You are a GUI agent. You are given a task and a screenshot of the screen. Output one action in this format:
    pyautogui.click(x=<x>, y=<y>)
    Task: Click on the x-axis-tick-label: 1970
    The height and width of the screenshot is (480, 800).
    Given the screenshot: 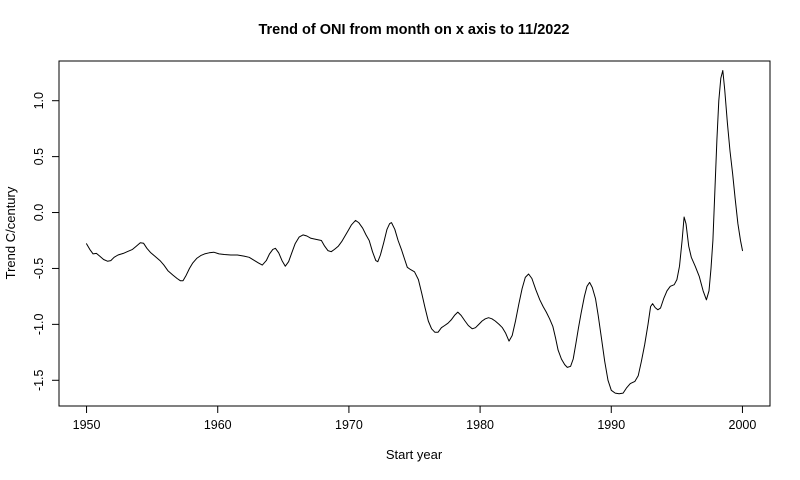 What is the action you would take?
    pyautogui.click(x=349, y=425)
    